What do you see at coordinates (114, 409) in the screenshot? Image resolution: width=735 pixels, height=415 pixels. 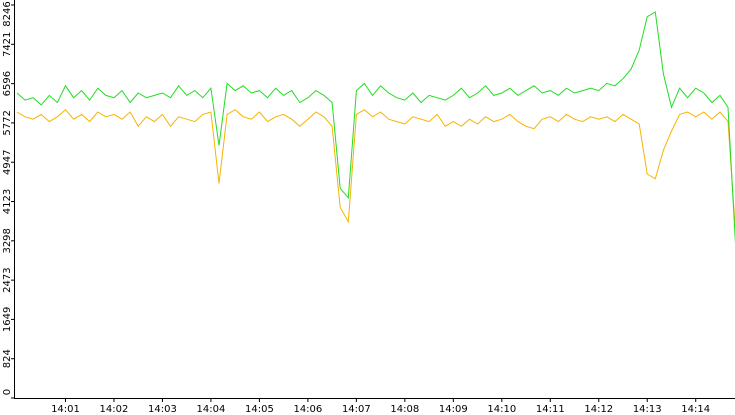 I see `x-tick-label: 14:02` at bounding box center [114, 409].